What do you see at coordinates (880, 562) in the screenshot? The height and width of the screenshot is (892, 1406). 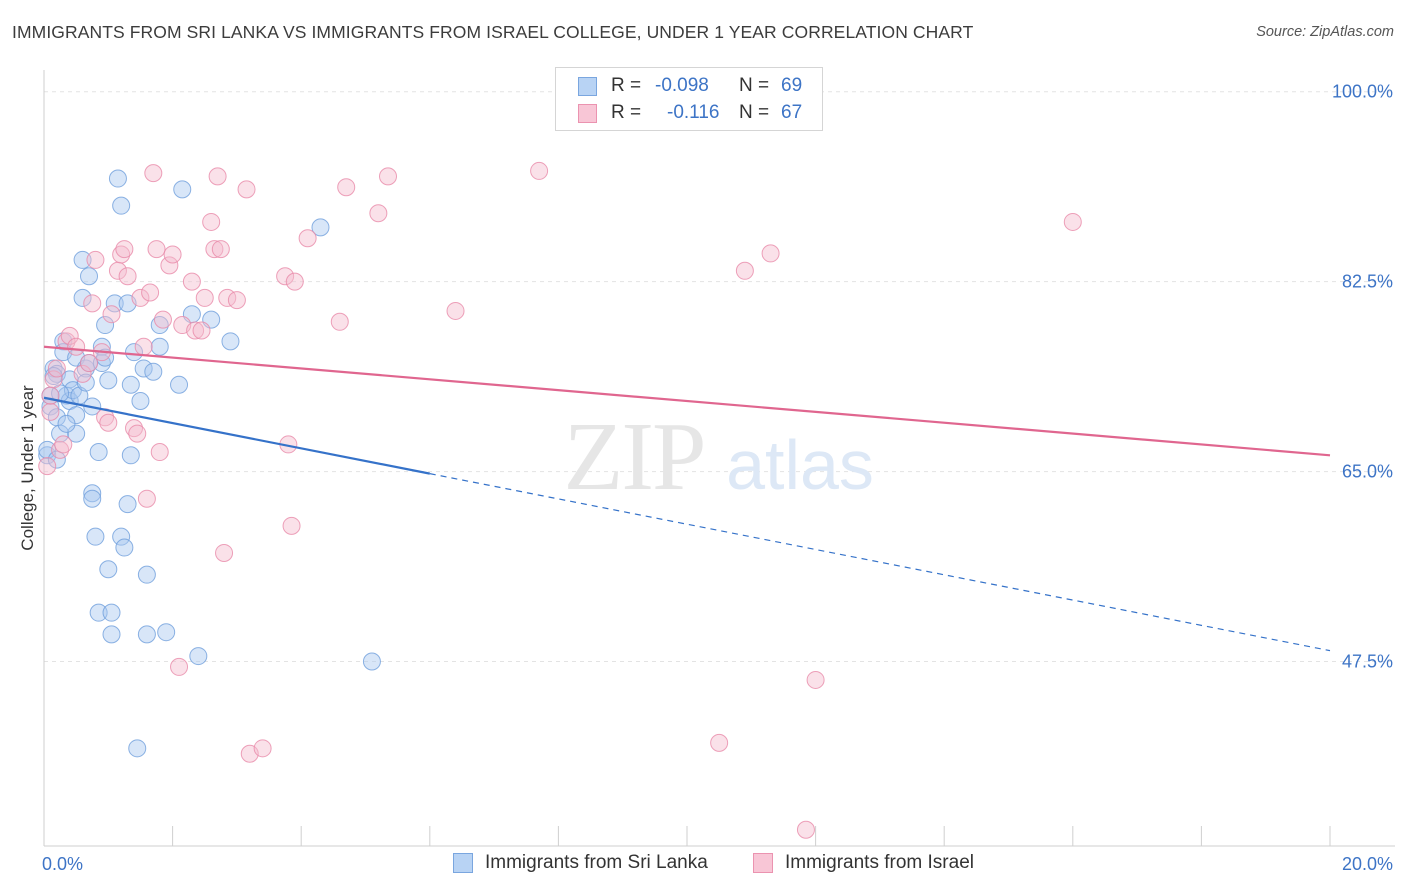 I see `trend-line-sri-lanka-extension` at bounding box center [880, 562].